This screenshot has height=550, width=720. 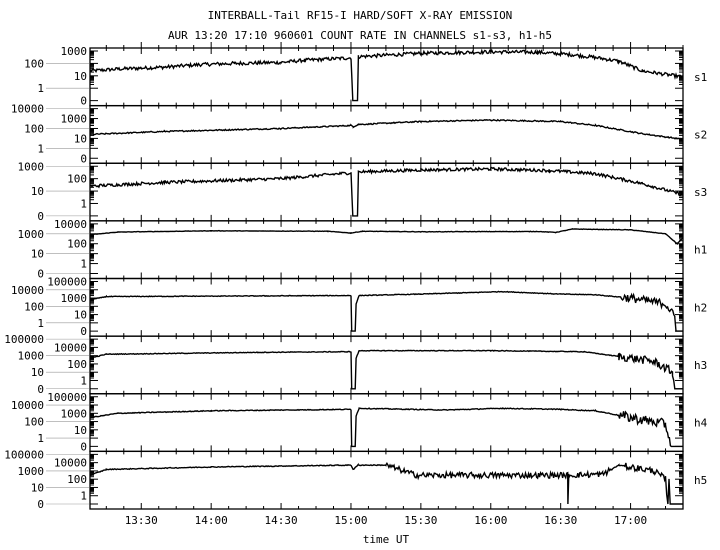 I want to click on channel-label-s3: s3, so click(x=700, y=192).